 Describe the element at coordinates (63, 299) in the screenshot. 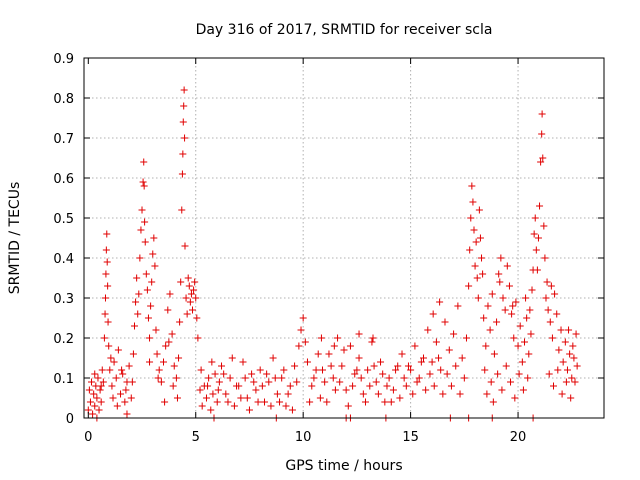

I see `y-tick-label: 0.3` at that location.